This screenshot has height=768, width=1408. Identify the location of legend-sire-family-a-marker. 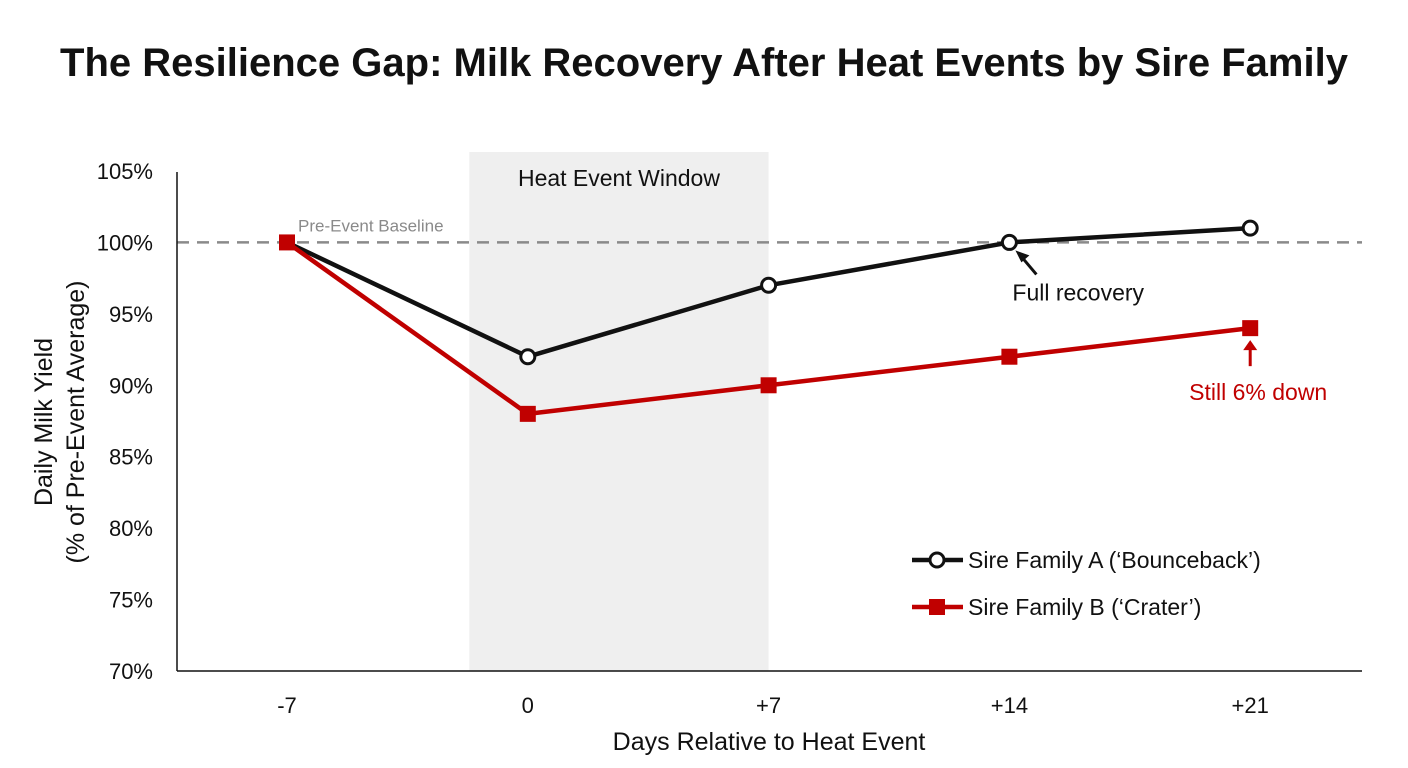
(937, 560).